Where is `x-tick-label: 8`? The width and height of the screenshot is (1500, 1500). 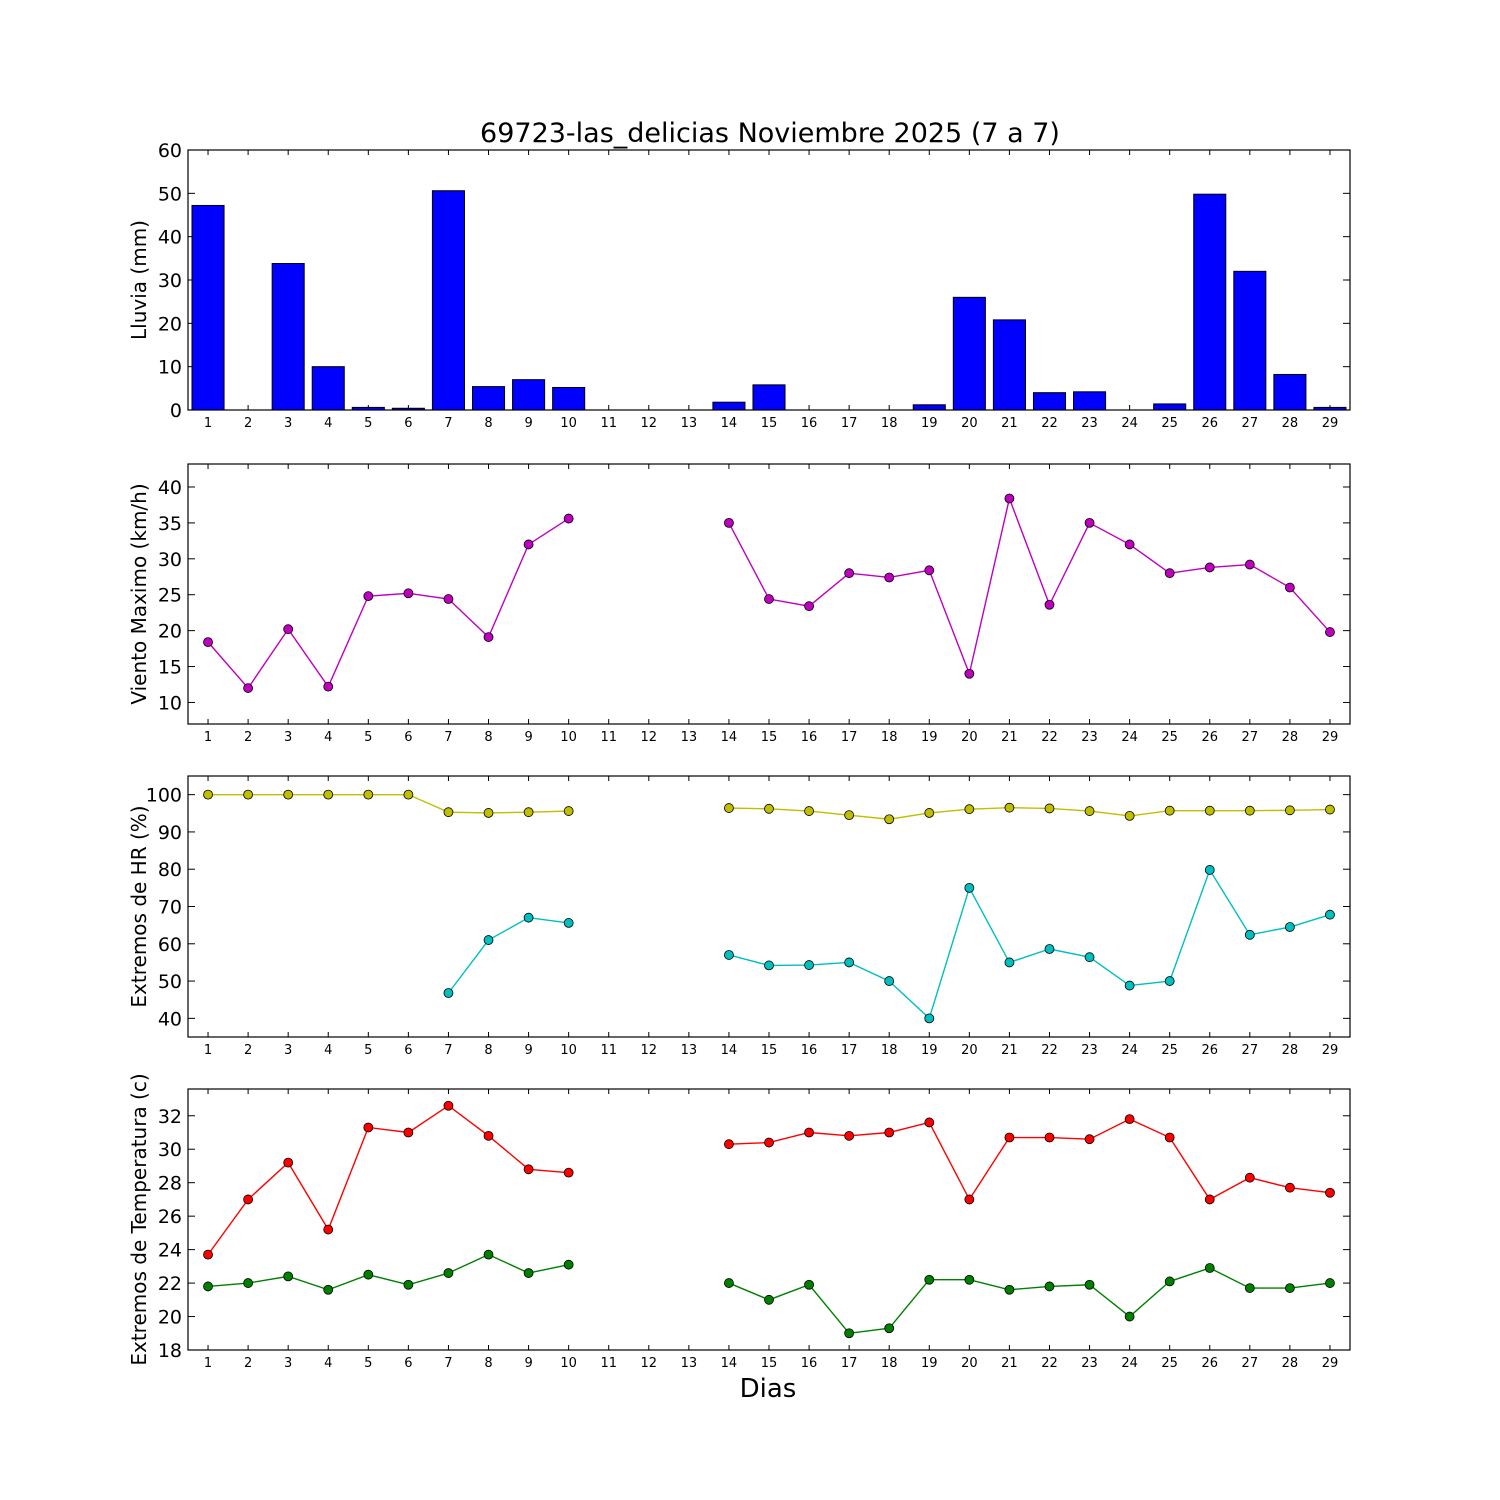 x-tick-label: 8 is located at coordinates (488, 1050).